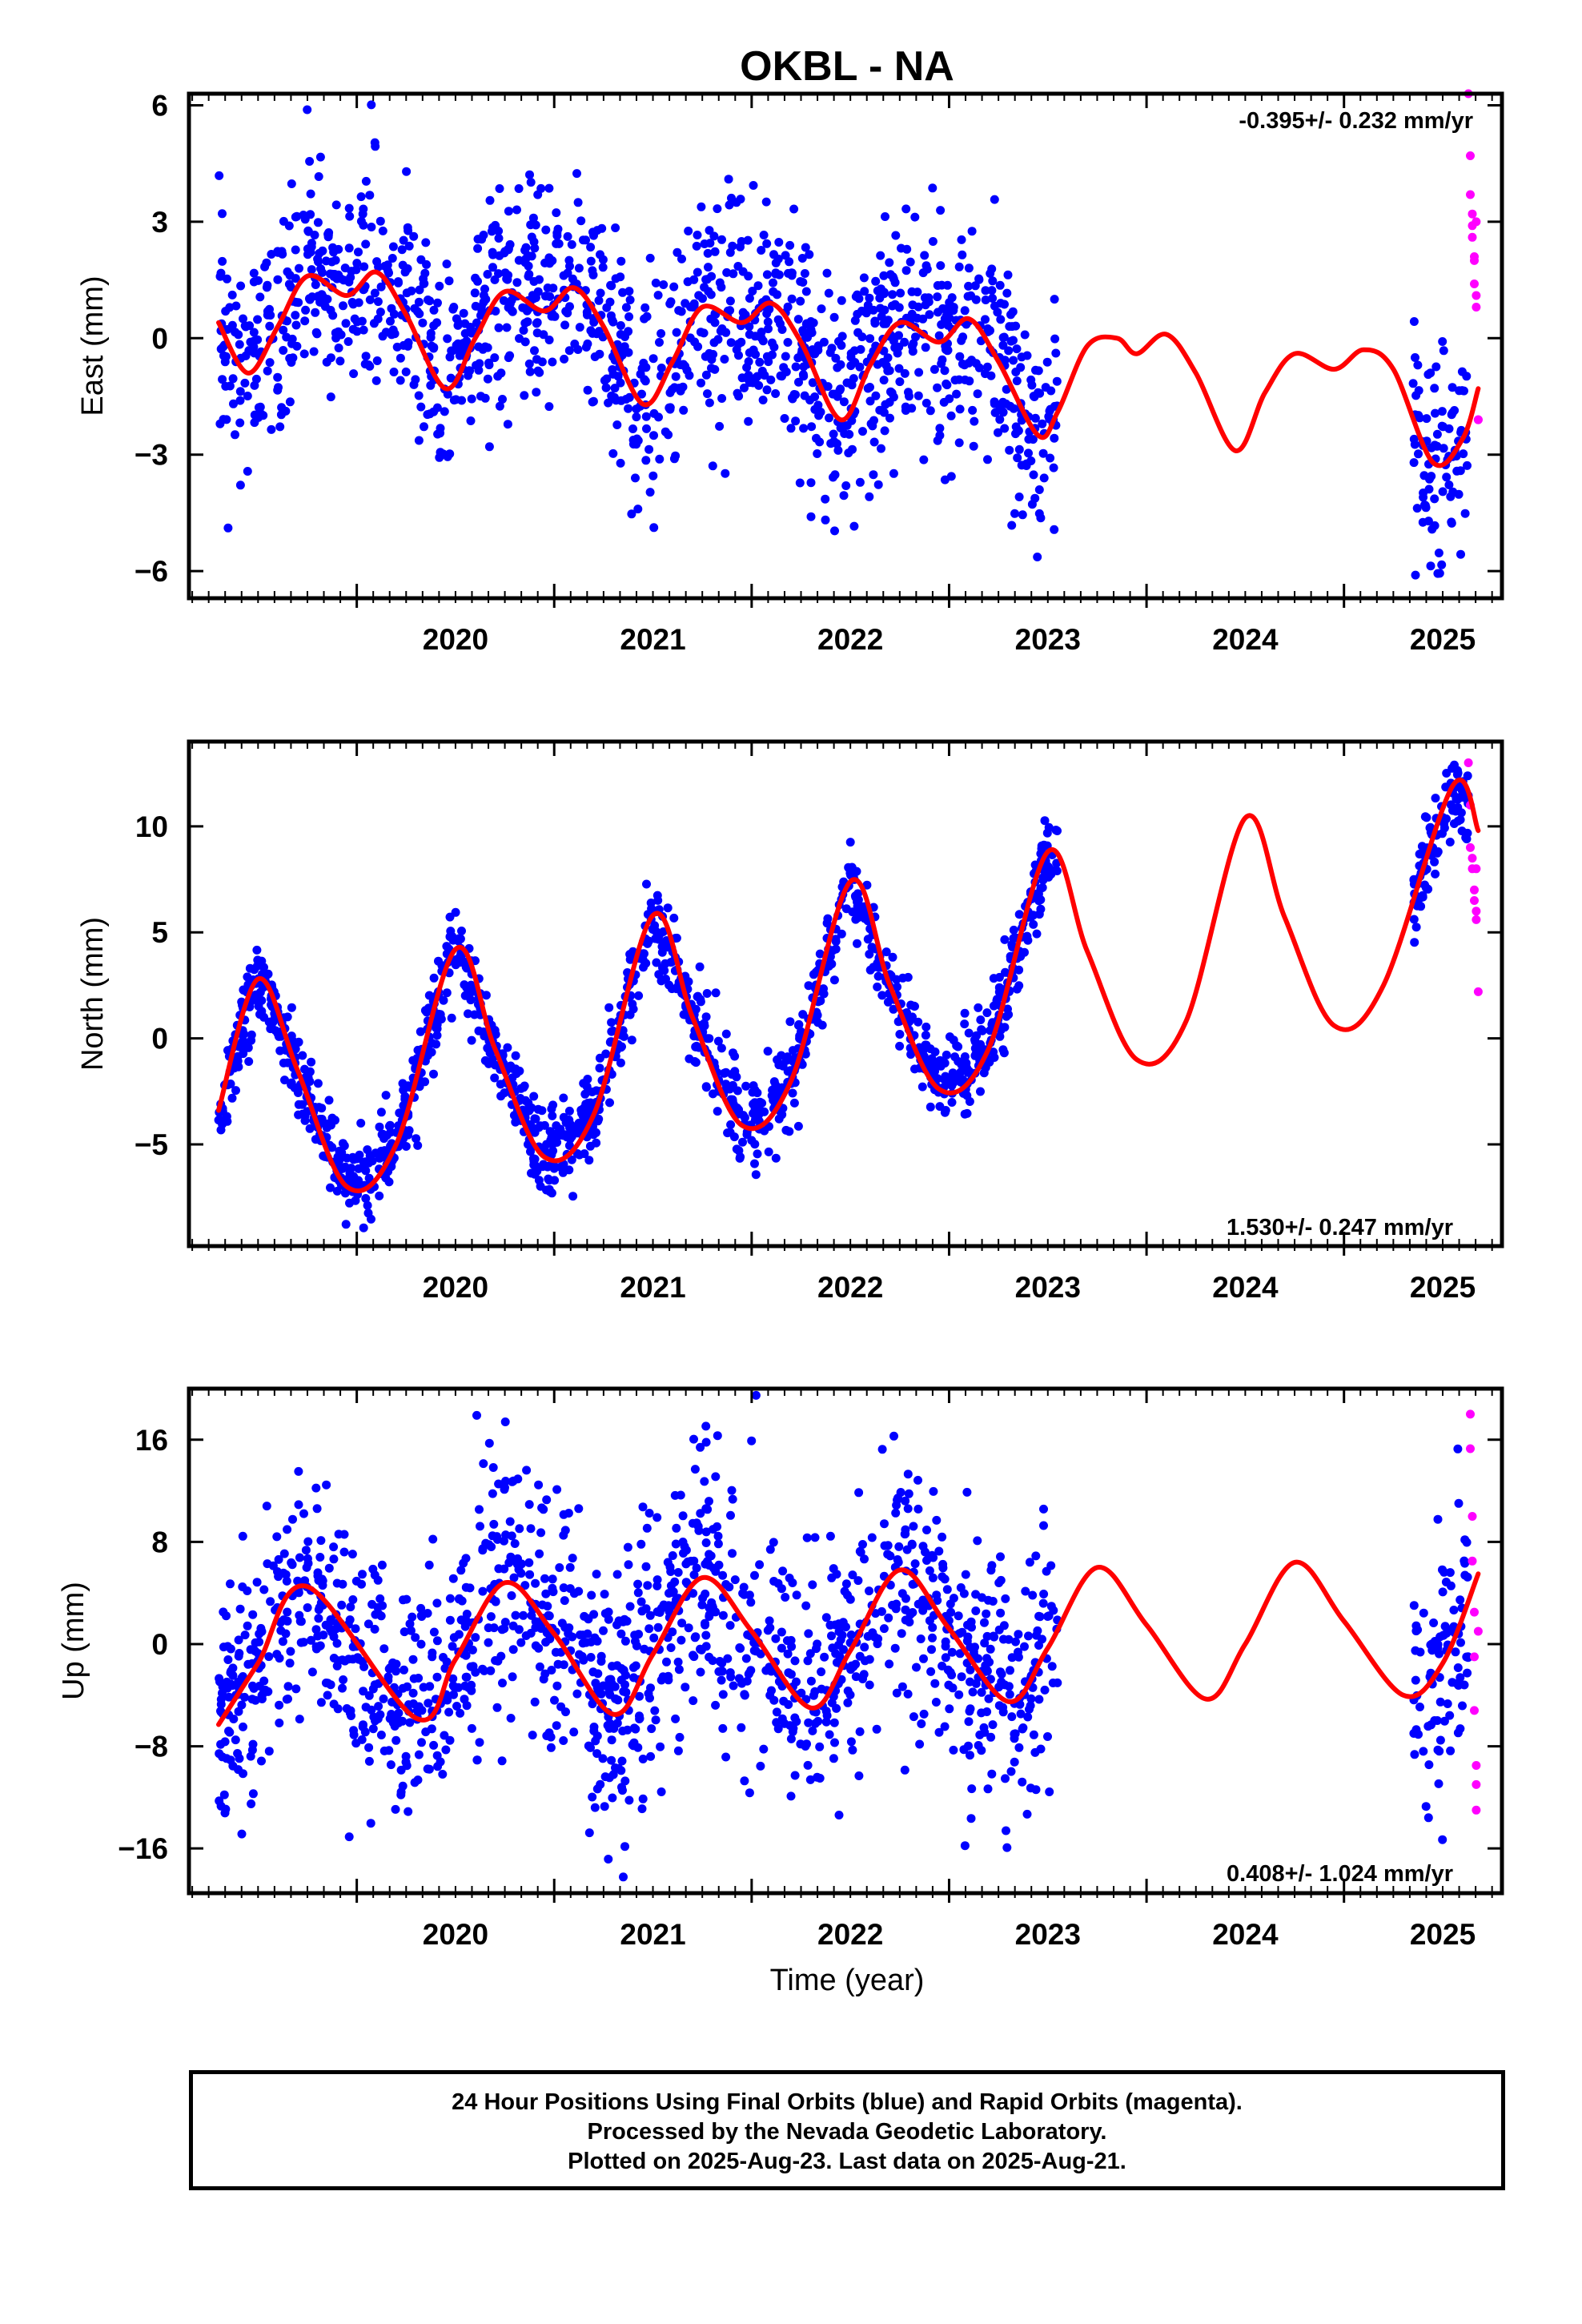 The height and width of the screenshot is (2324, 1582). I want to click on east-y-tick-label: −6, so click(151, 571).